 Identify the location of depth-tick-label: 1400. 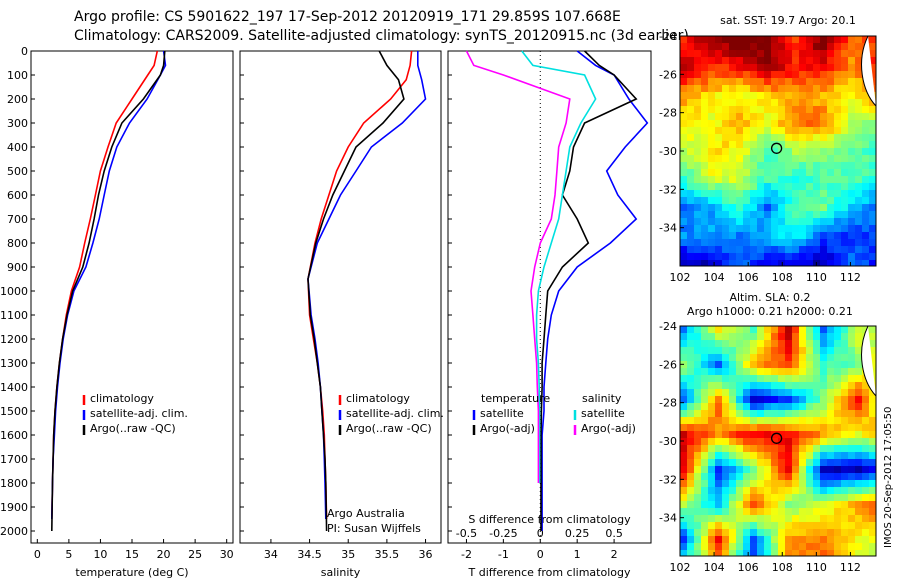
(14, 387).